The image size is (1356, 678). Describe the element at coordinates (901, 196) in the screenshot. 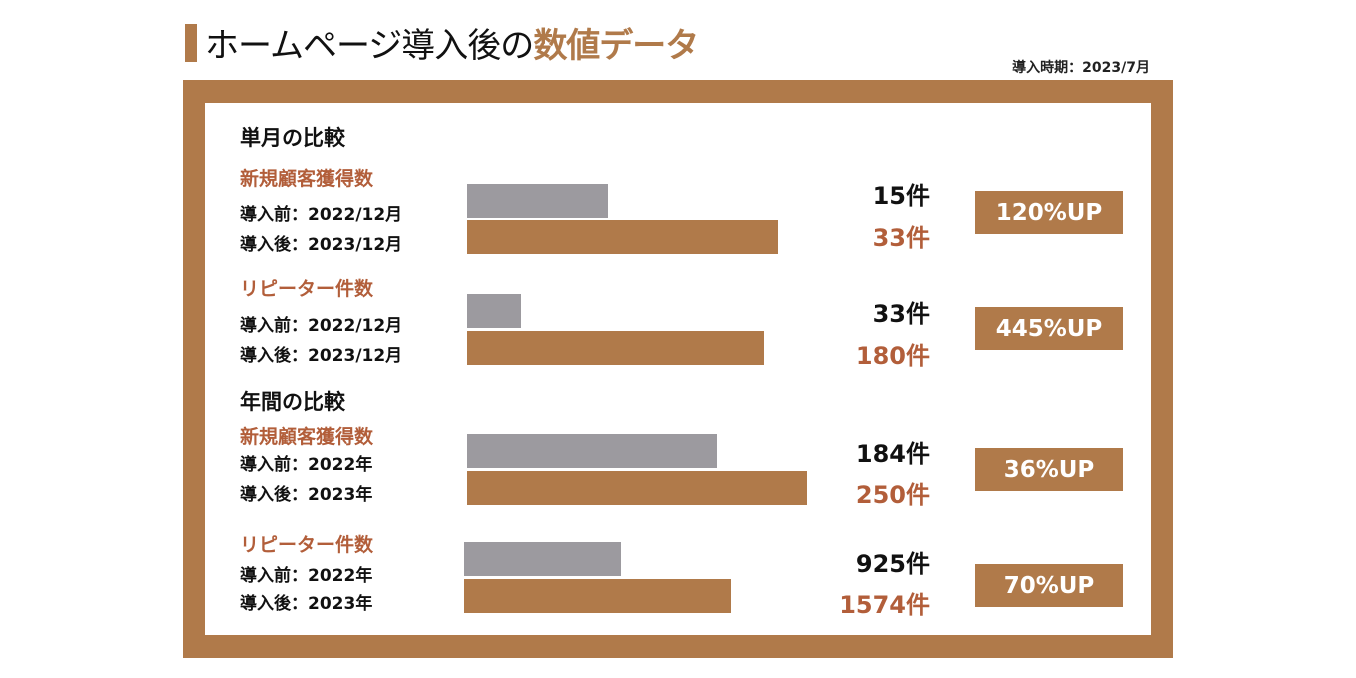

I see `value-before: 15件` at that location.